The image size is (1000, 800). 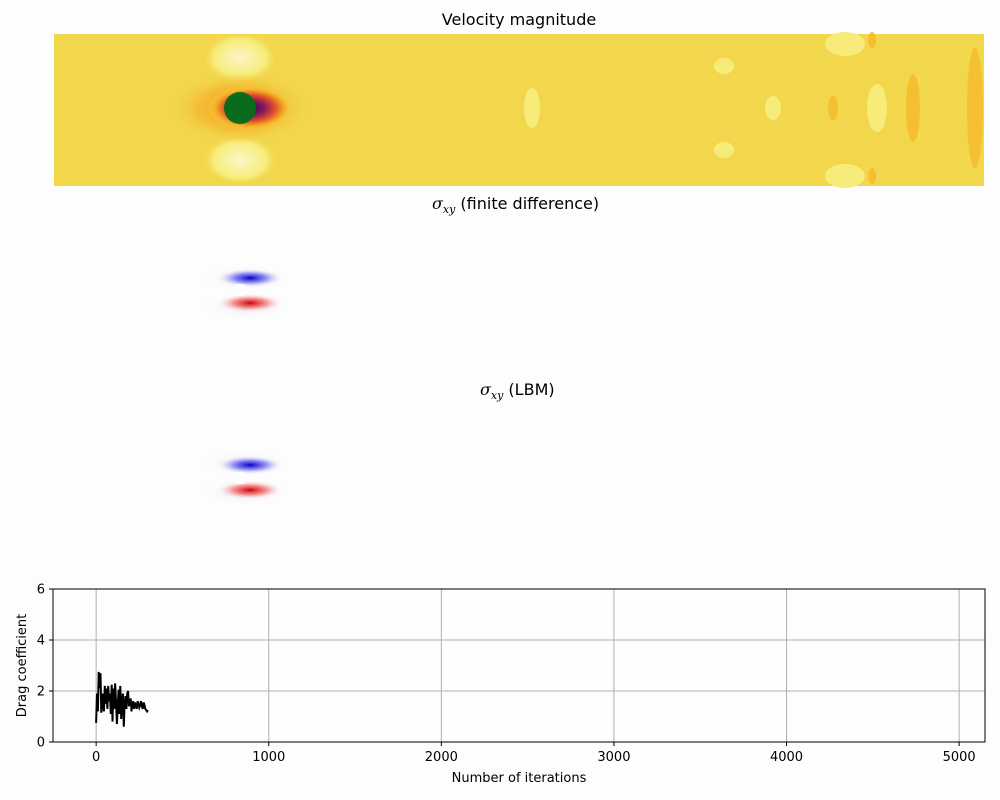 I want to click on lbm-panel-title: σxy (LBM), so click(x=517, y=391).